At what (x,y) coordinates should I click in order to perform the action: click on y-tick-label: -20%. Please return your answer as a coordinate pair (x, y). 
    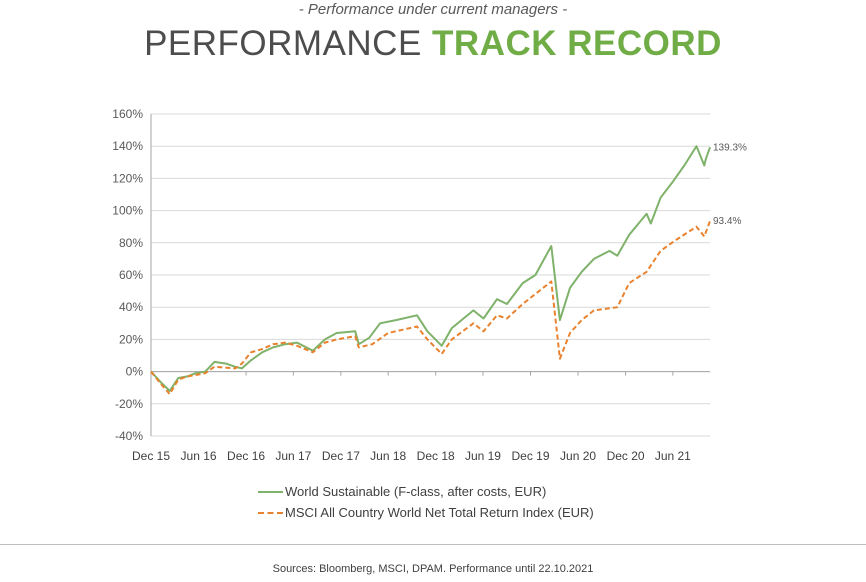
    Looking at the image, I should click on (129, 404).